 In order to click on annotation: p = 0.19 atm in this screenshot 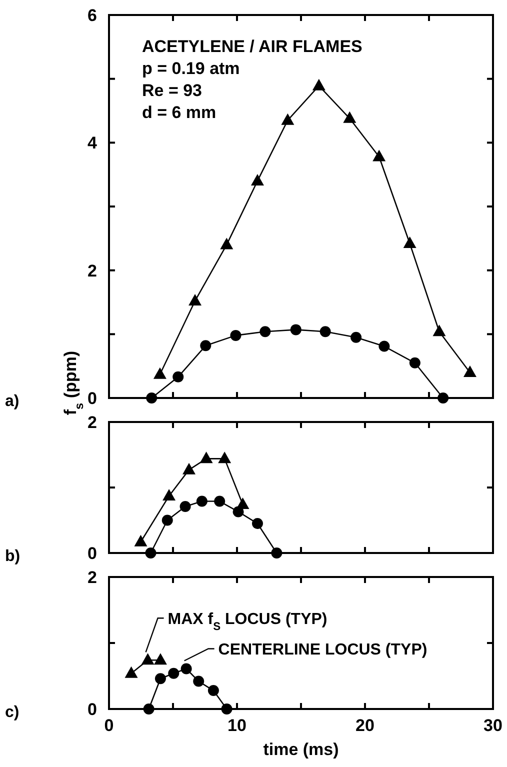, I will do `click(191, 68)`.